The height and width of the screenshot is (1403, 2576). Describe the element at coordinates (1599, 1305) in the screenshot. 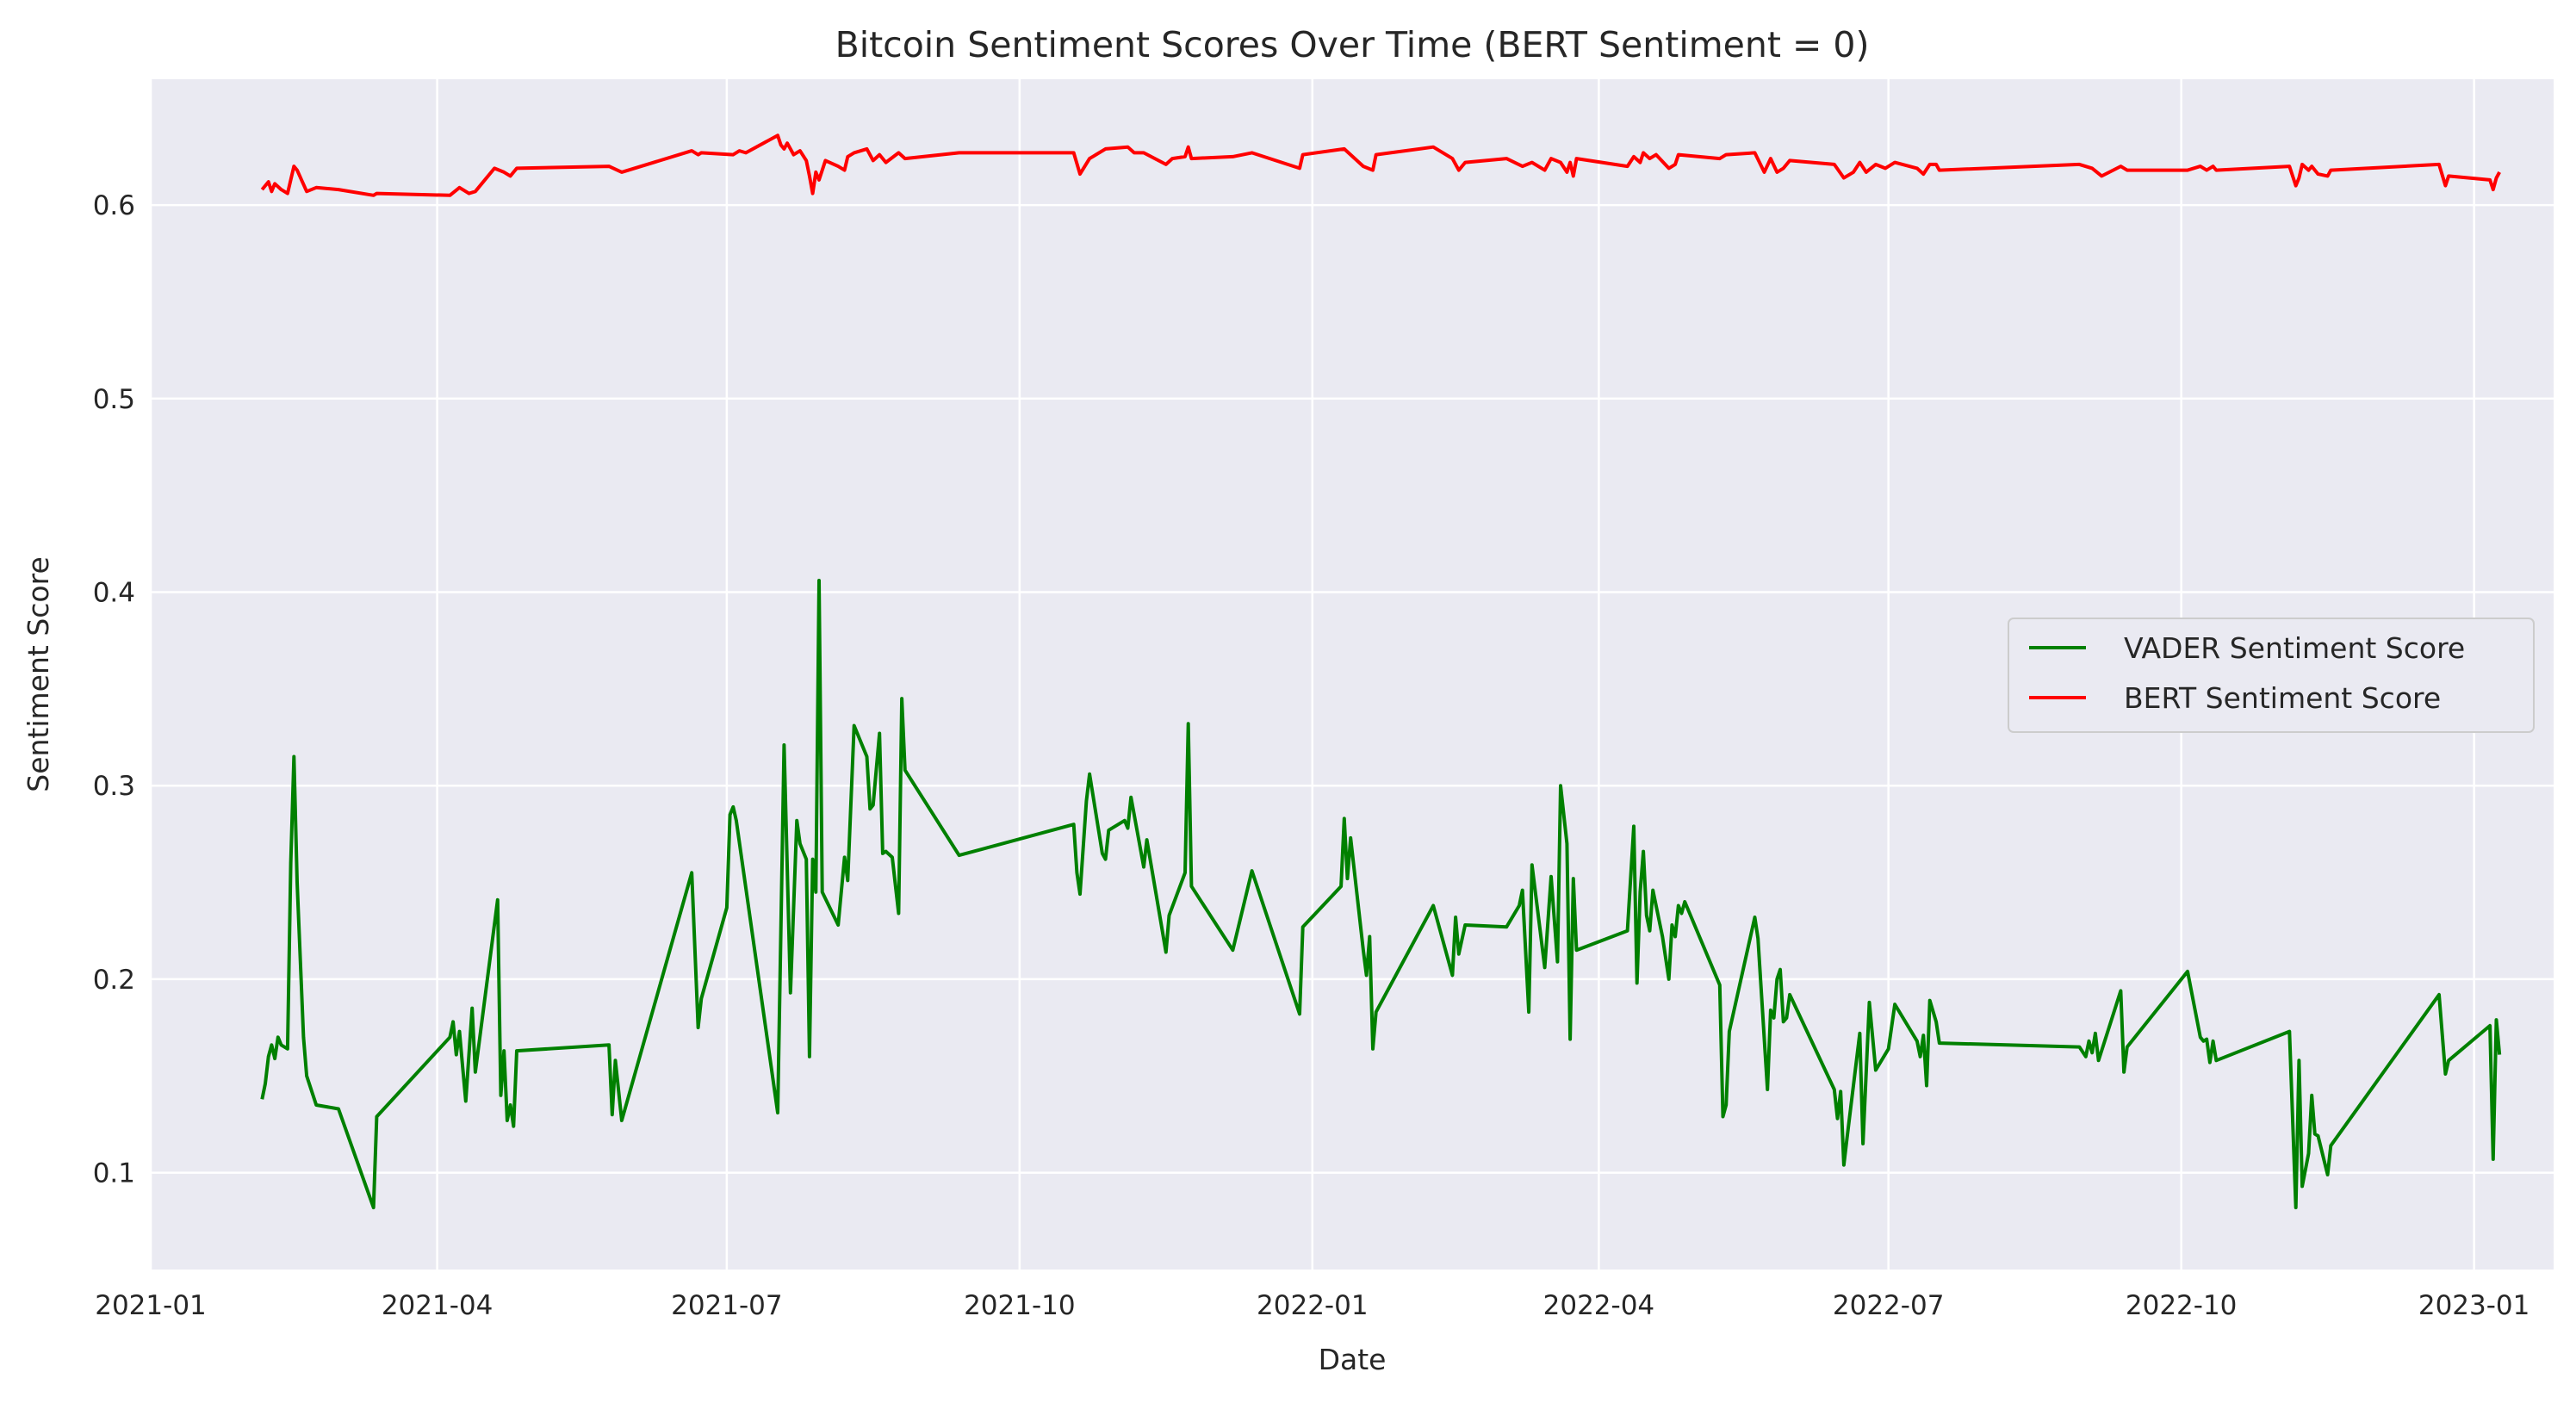

I see `x-tick-label: 2022-04` at that location.